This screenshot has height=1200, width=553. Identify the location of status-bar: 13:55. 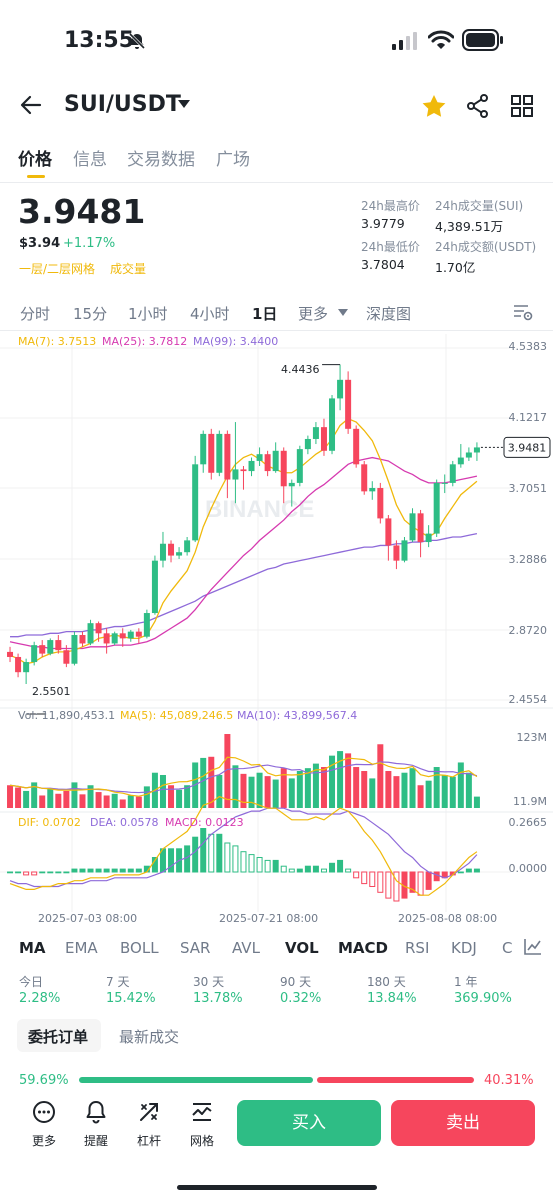
(276, 40).